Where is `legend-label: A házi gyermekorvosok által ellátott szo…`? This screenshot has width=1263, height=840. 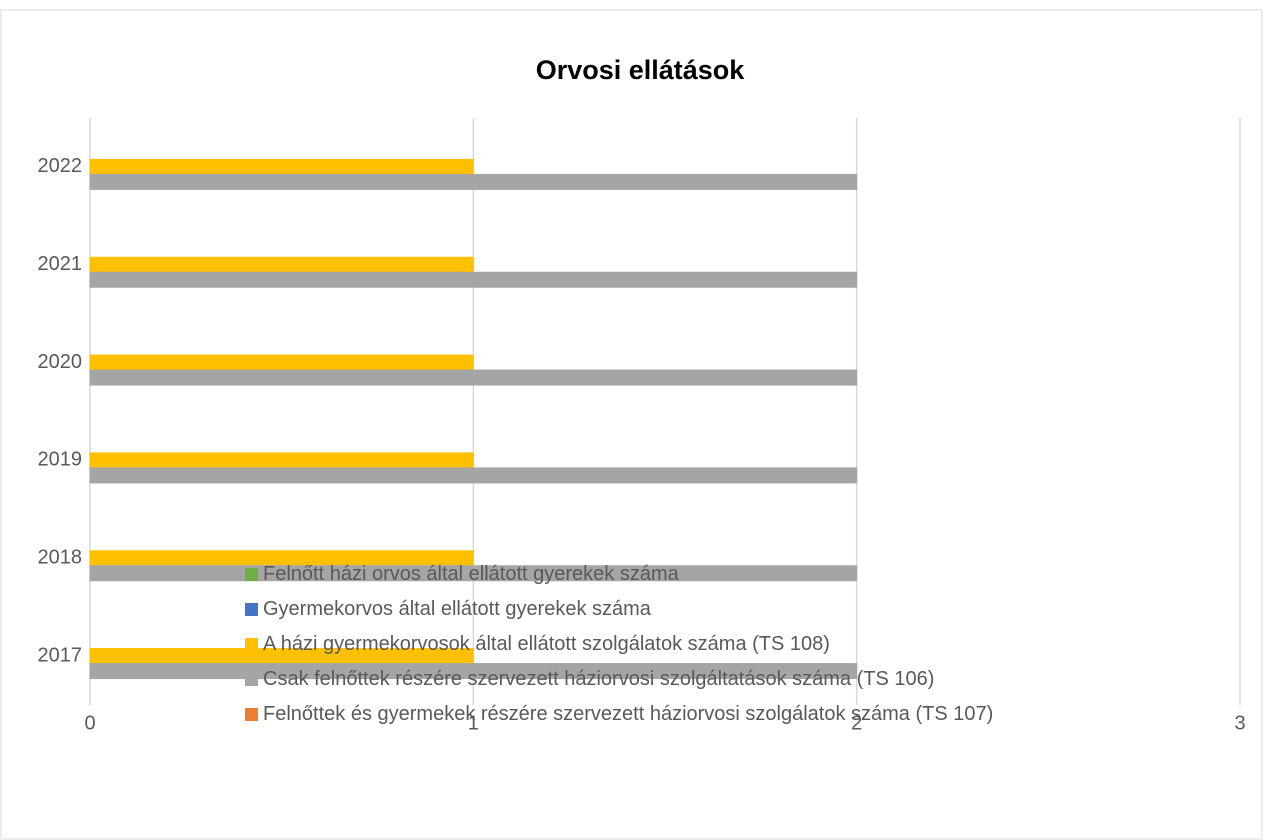 legend-label: A házi gyermekorvosok által ellátott szo… is located at coordinates (546, 644).